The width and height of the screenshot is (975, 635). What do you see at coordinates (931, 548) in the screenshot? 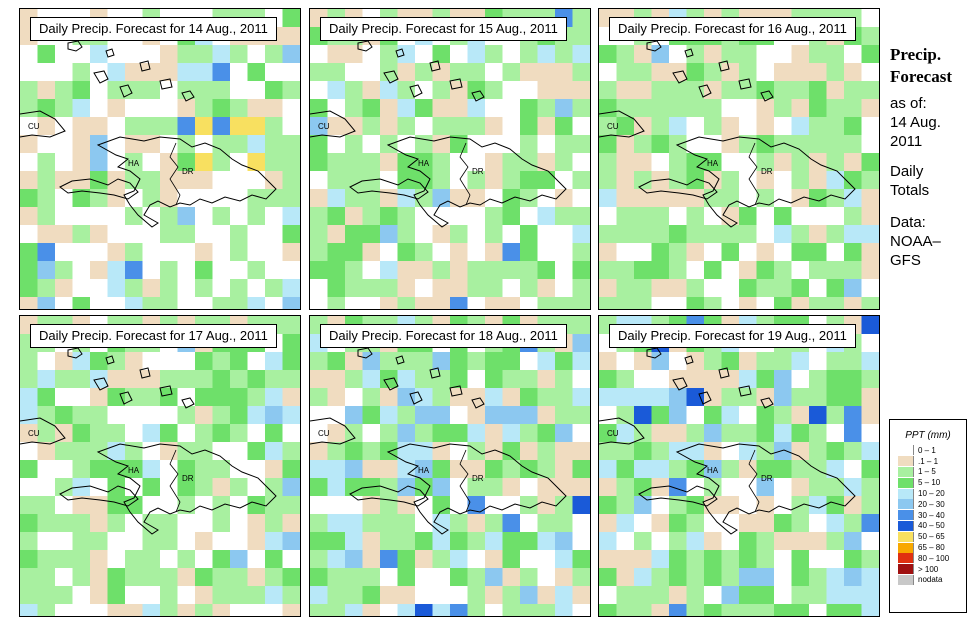
I see `legend-label: 65 – 80` at bounding box center [931, 548].